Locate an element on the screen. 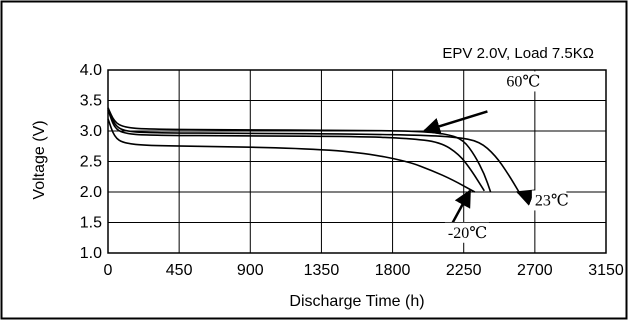 The height and width of the screenshot is (320, 628). annotation-label: -20℃ is located at coordinates (467, 233).